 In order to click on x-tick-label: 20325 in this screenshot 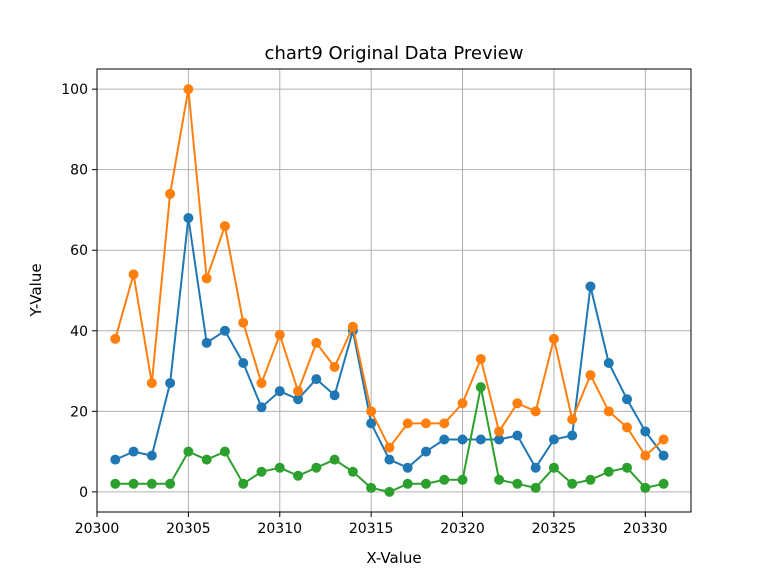, I will do `click(554, 529)`.